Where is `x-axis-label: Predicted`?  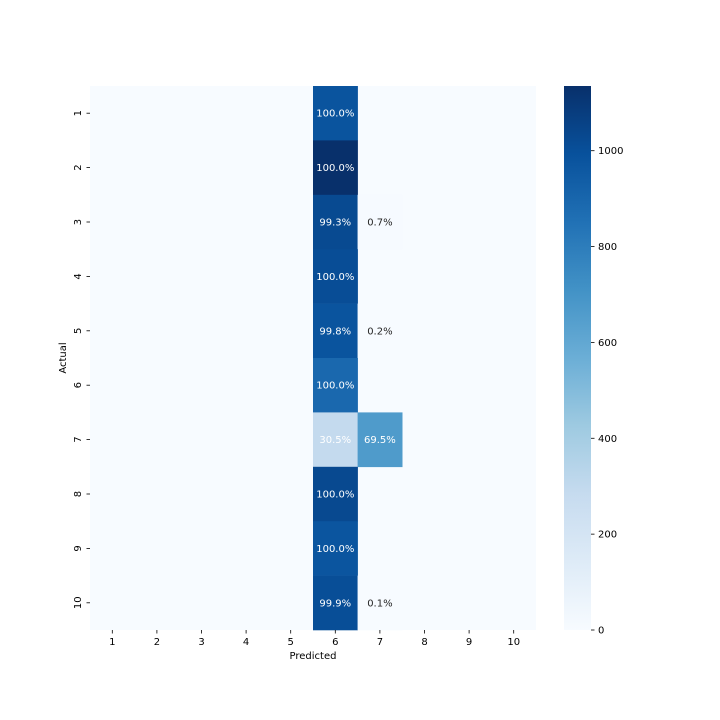
x-axis-label: Predicted is located at coordinates (313, 656).